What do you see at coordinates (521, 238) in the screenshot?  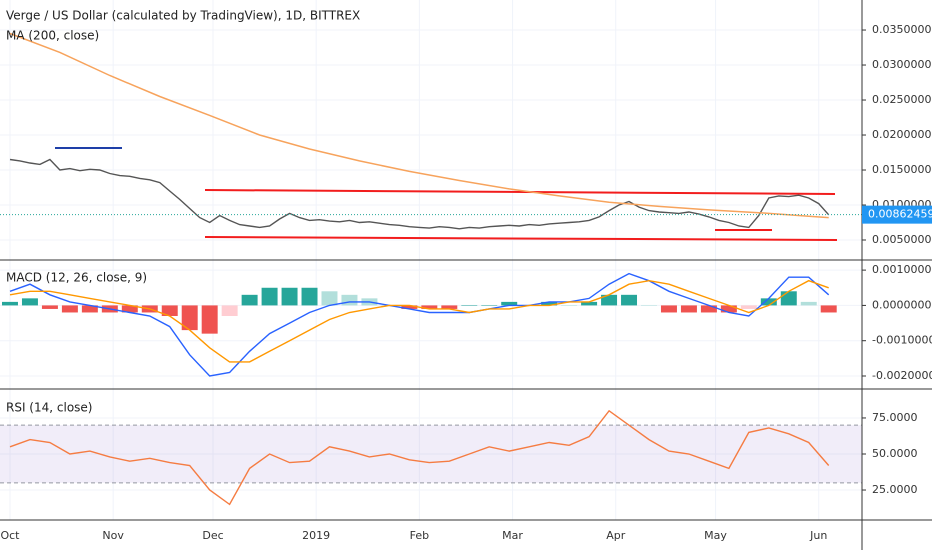 I see `support-line` at bounding box center [521, 238].